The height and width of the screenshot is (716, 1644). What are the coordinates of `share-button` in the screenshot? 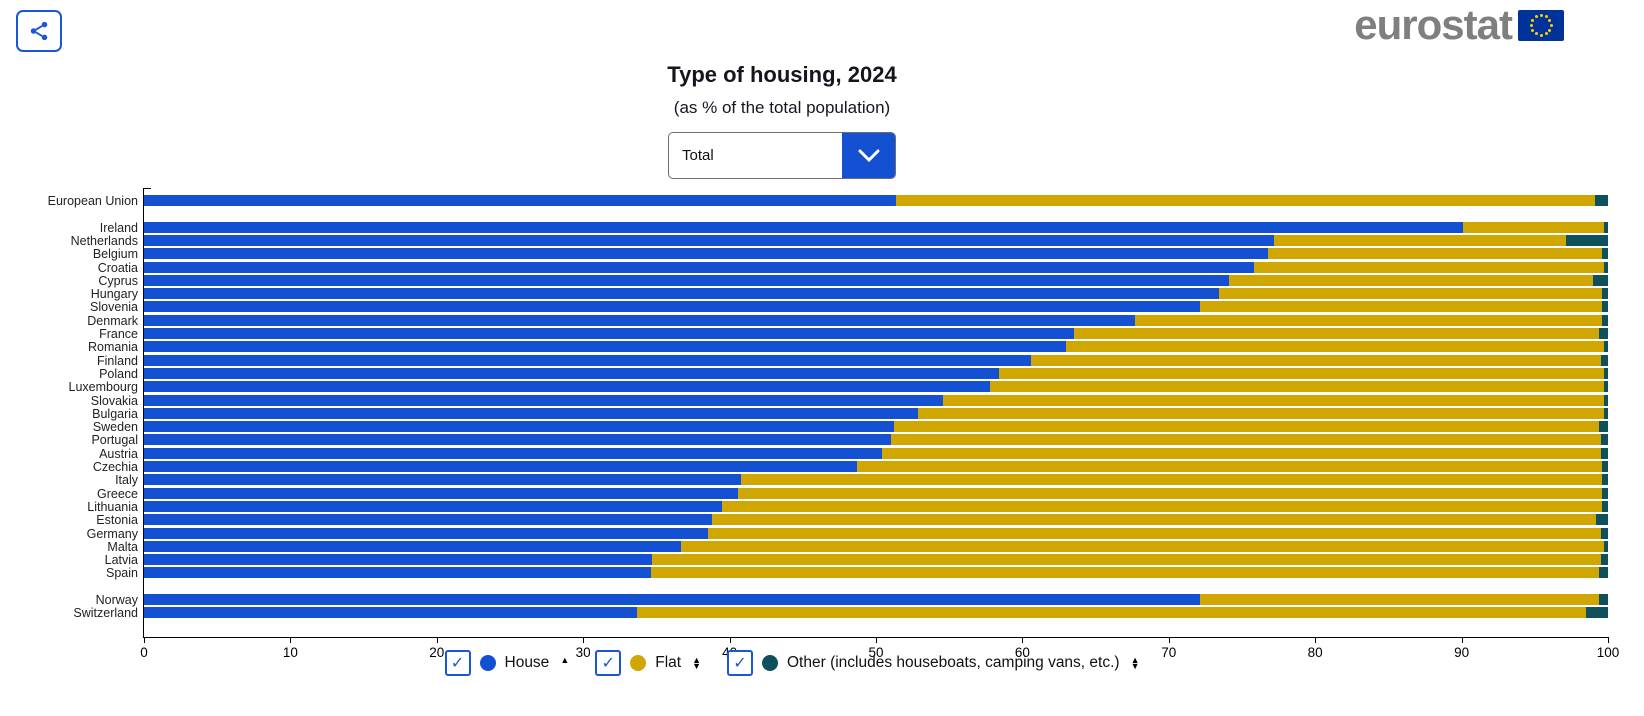 It's located at (39, 31).